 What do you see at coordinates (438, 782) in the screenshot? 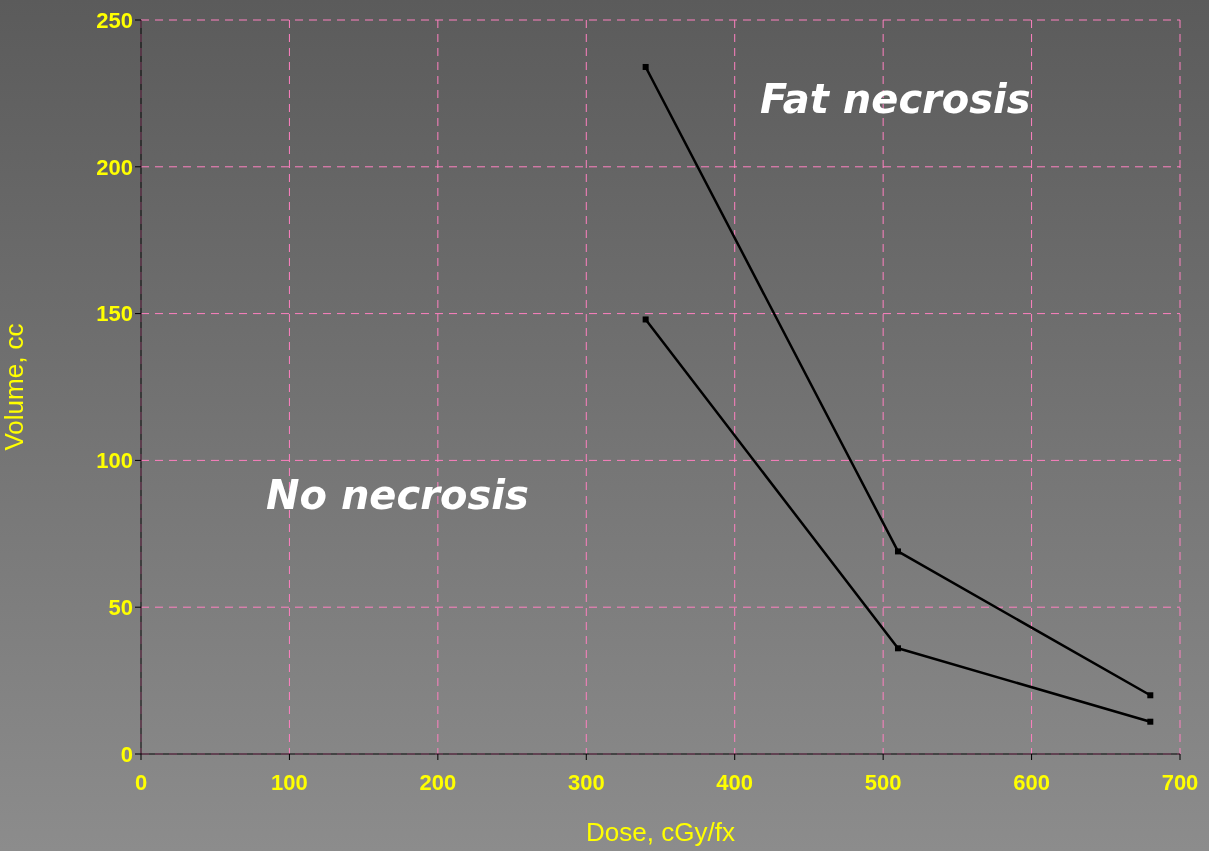
I see `x-tick-label: 200` at bounding box center [438, 782].